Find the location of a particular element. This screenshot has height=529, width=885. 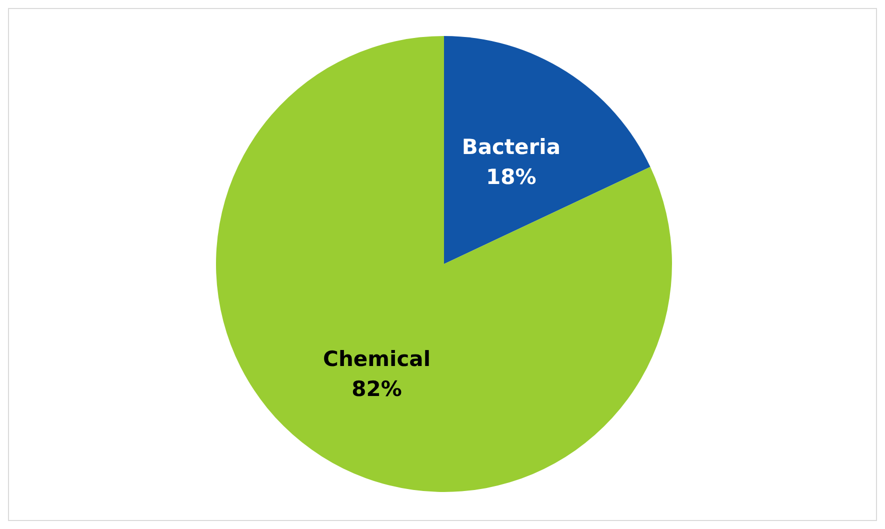

data-label: 82% is located at coordinates (377, 388).